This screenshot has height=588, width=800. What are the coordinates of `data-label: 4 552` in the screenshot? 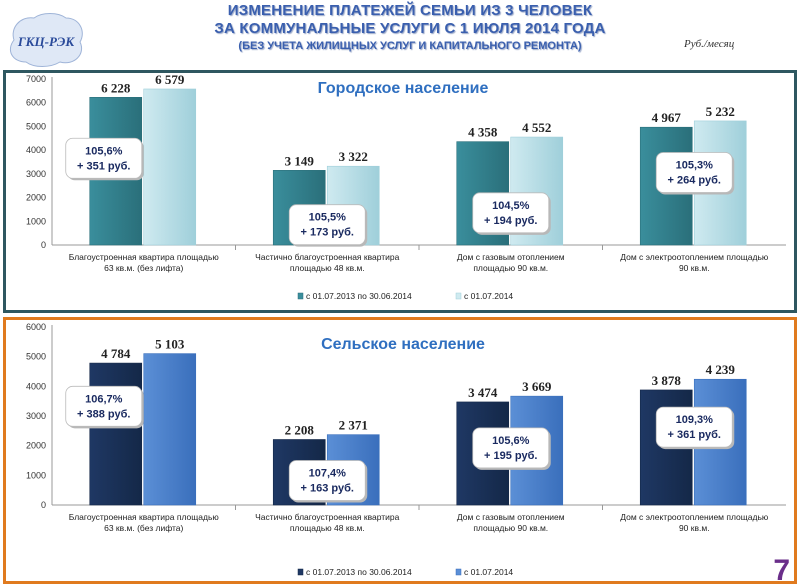 It's located at (536, 127).